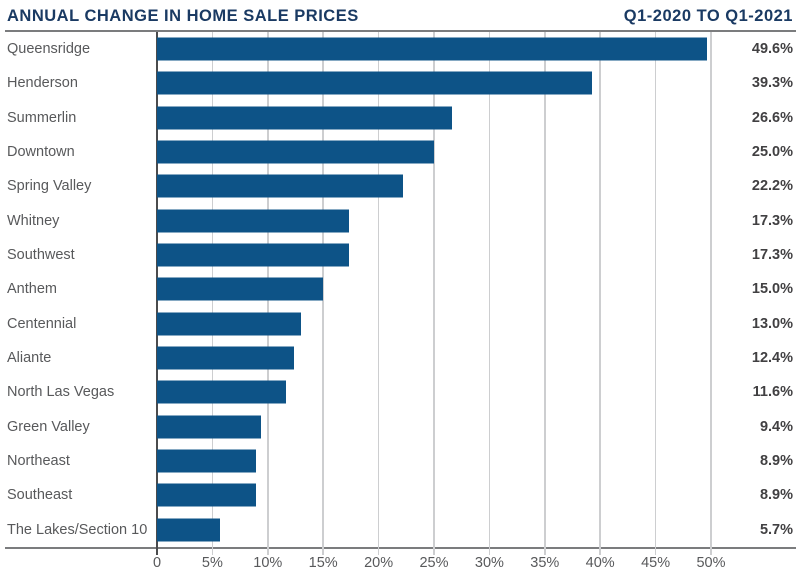 This screenshot has height=579, width=800. I want to click on bar-row: Anthem 15.0%, so click(400, 289).